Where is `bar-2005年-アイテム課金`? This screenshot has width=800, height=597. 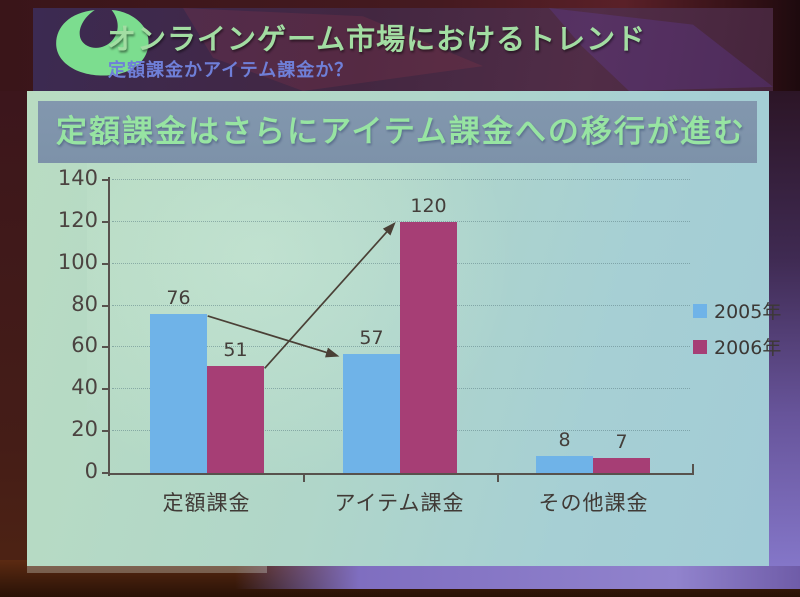 bar-2005年-アイテム課金 is located at coordinates (371, 413).